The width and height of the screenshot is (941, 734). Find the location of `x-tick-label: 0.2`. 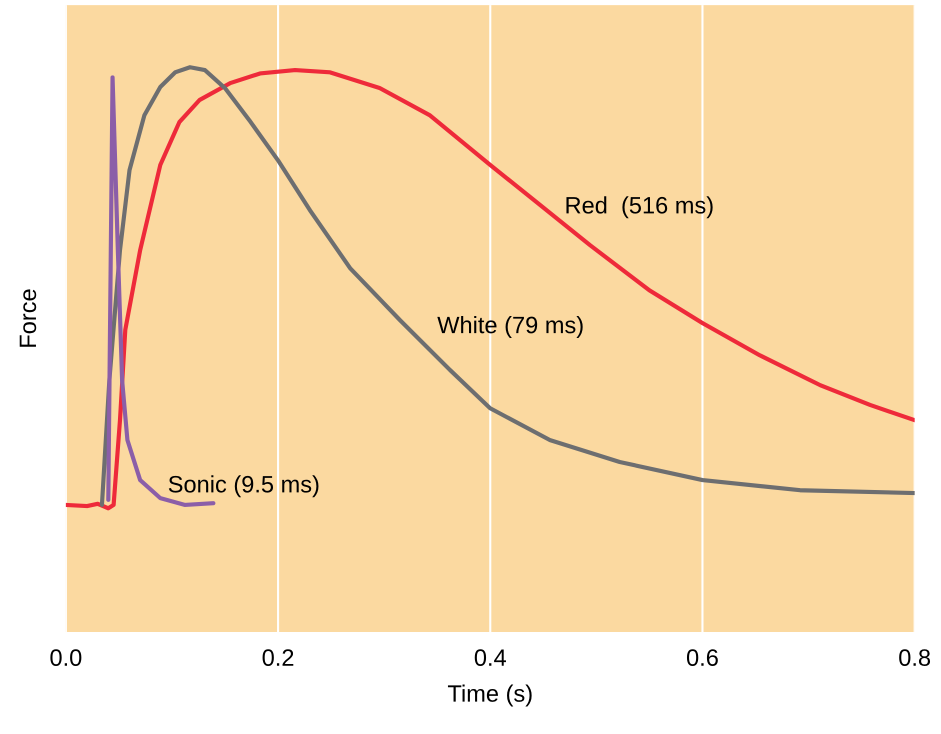

x-tick-label: 0.2 is located at coordinates (278, 657).